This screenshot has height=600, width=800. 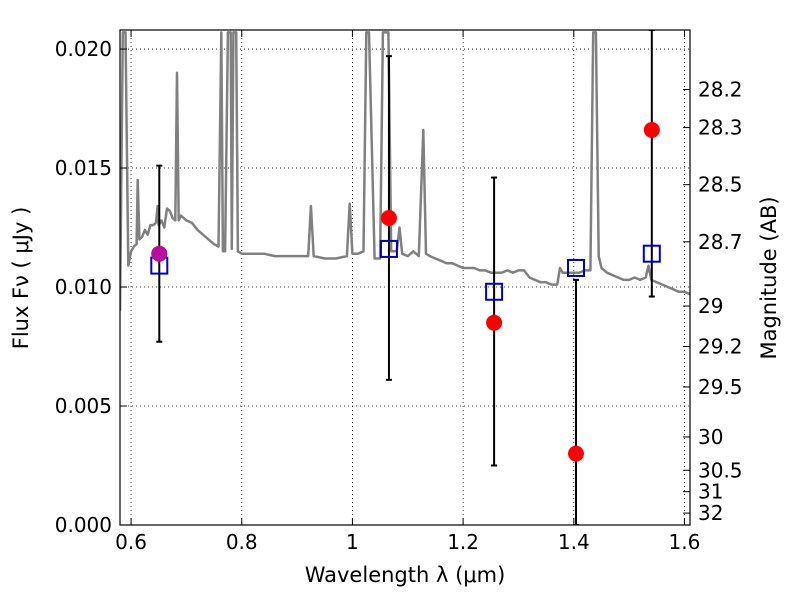 What do you see at coordinates (685, 542) in the screenshot?
I see `x-tick-label: 1.6` at bounding box center [685, 542].